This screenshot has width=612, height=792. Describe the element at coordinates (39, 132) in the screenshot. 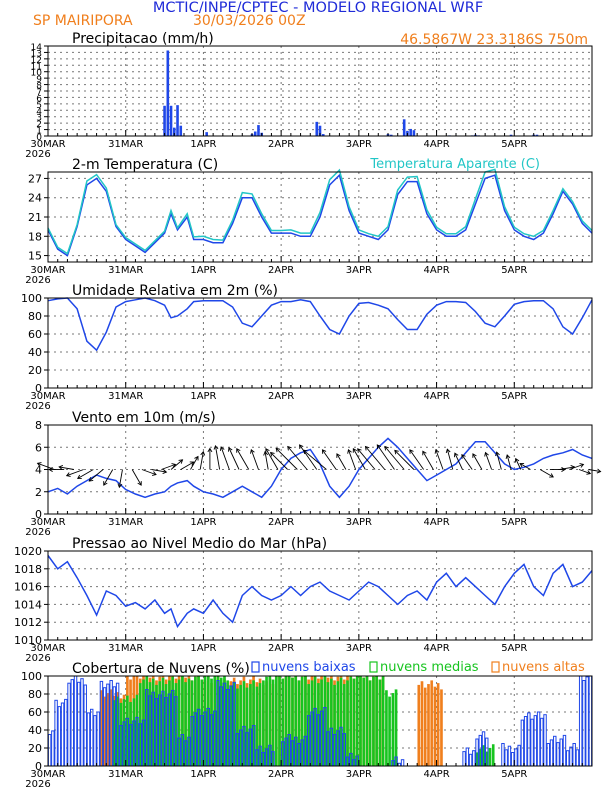

I see `precip-y-tick-label: 1` at that location.